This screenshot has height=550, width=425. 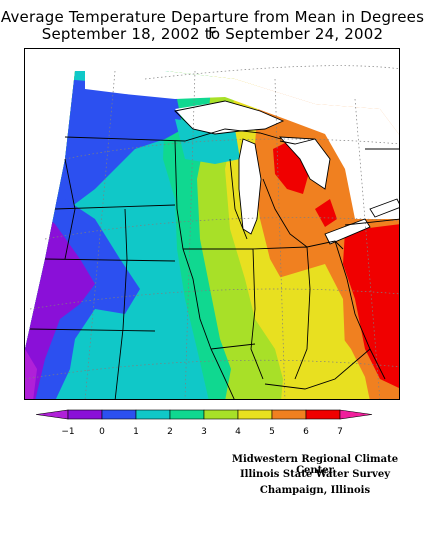 What do you see at coordinates (204, 432) in the screenshot?
I see `legend-tick-label: 3` at bounding box center [204, 432].